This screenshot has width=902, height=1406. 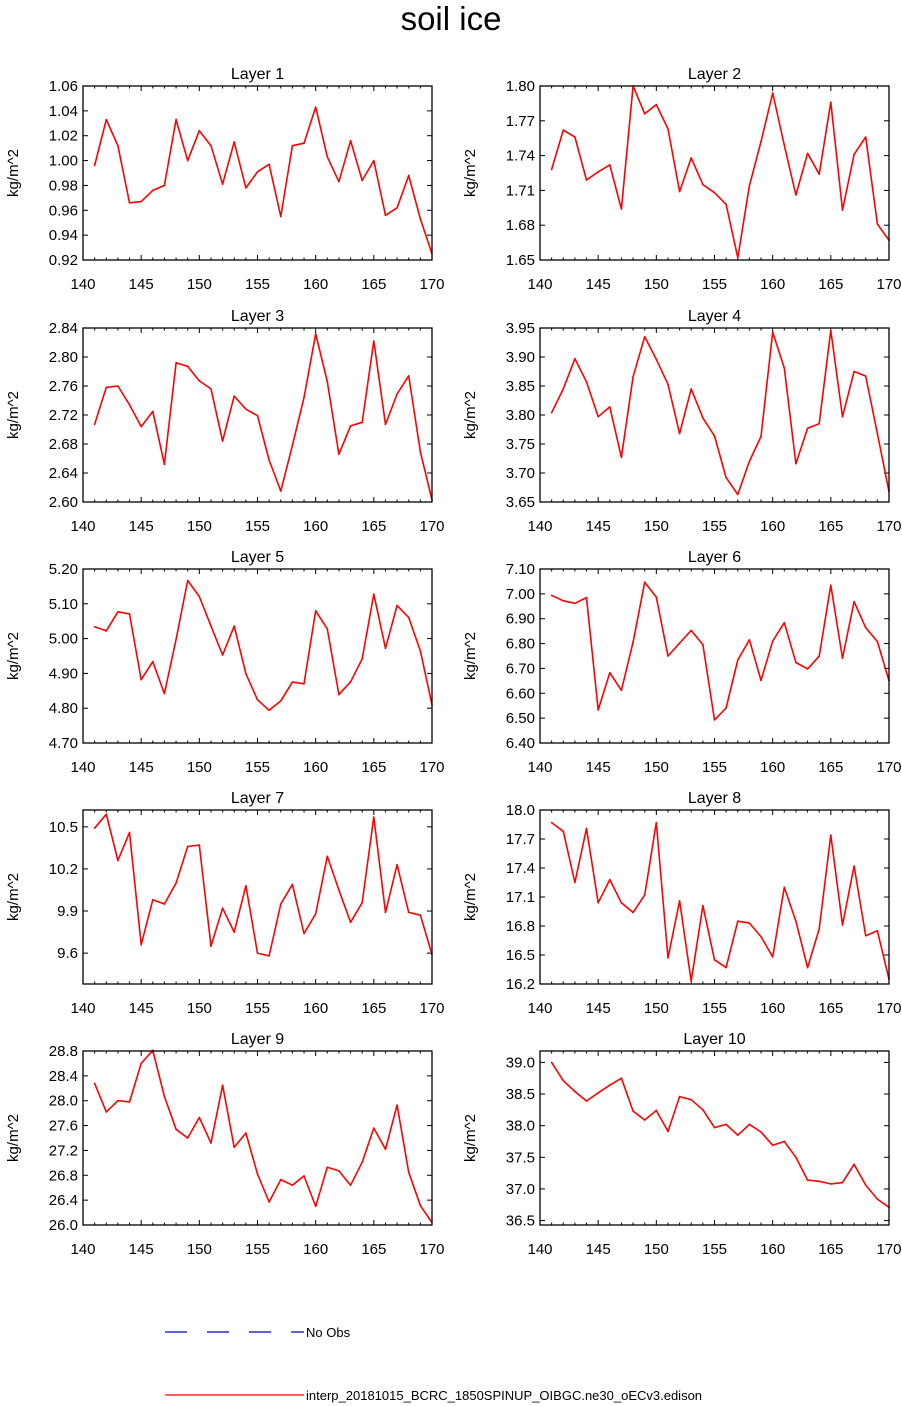 What do you see at coordinates (539, 1008) in the screenshot?
I see `x-tick-label: 140` at bounding box center [539, 1008].